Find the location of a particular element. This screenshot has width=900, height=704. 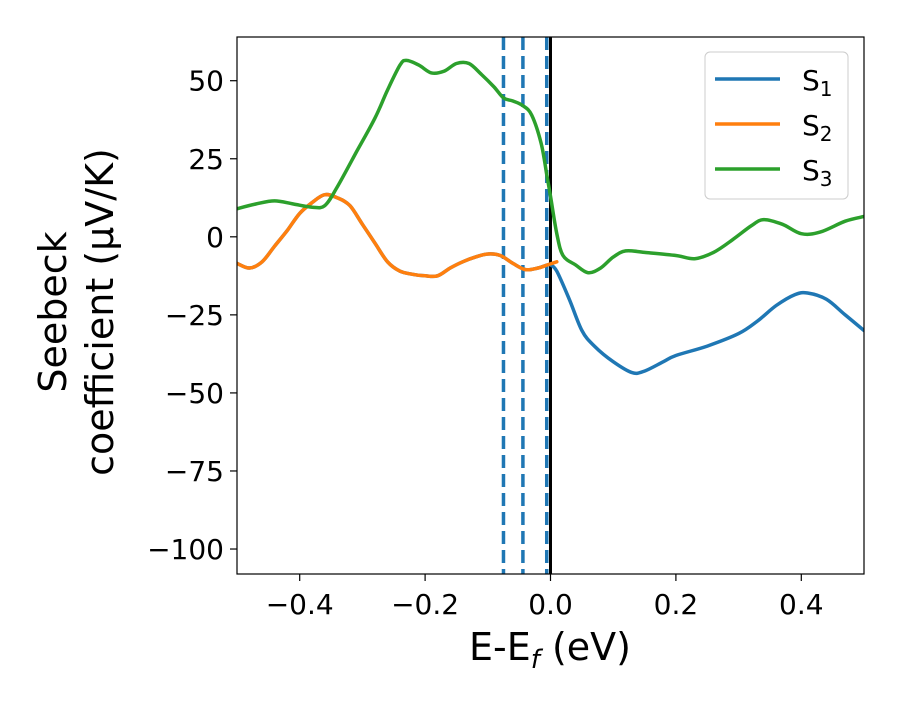

x-axis-ticks: −0.4 −0.2 0.0 0.2 0.4 is located at coordinates (545, 597).